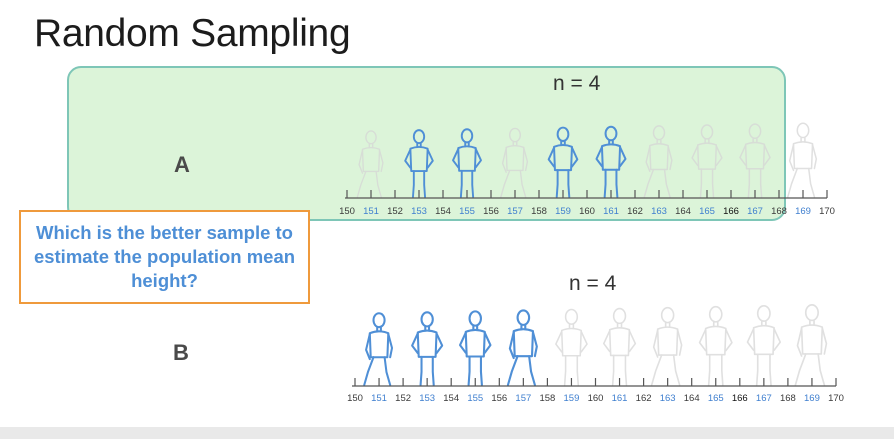  What do you see at coordinates (182, 164) in the screenshot?
I see `sample-a-label: A` at bounding box center [182, 164].